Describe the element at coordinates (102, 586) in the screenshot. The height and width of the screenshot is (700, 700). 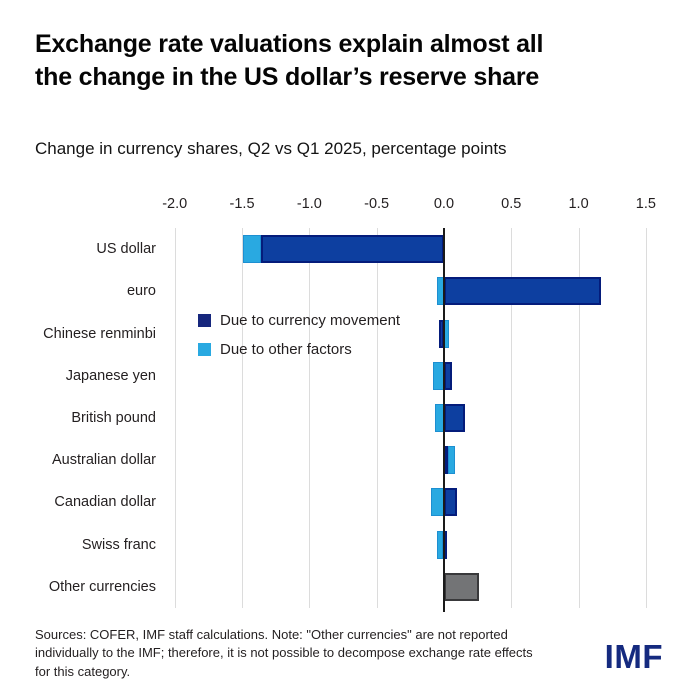
I see `category-label: Other currencies` at that location.